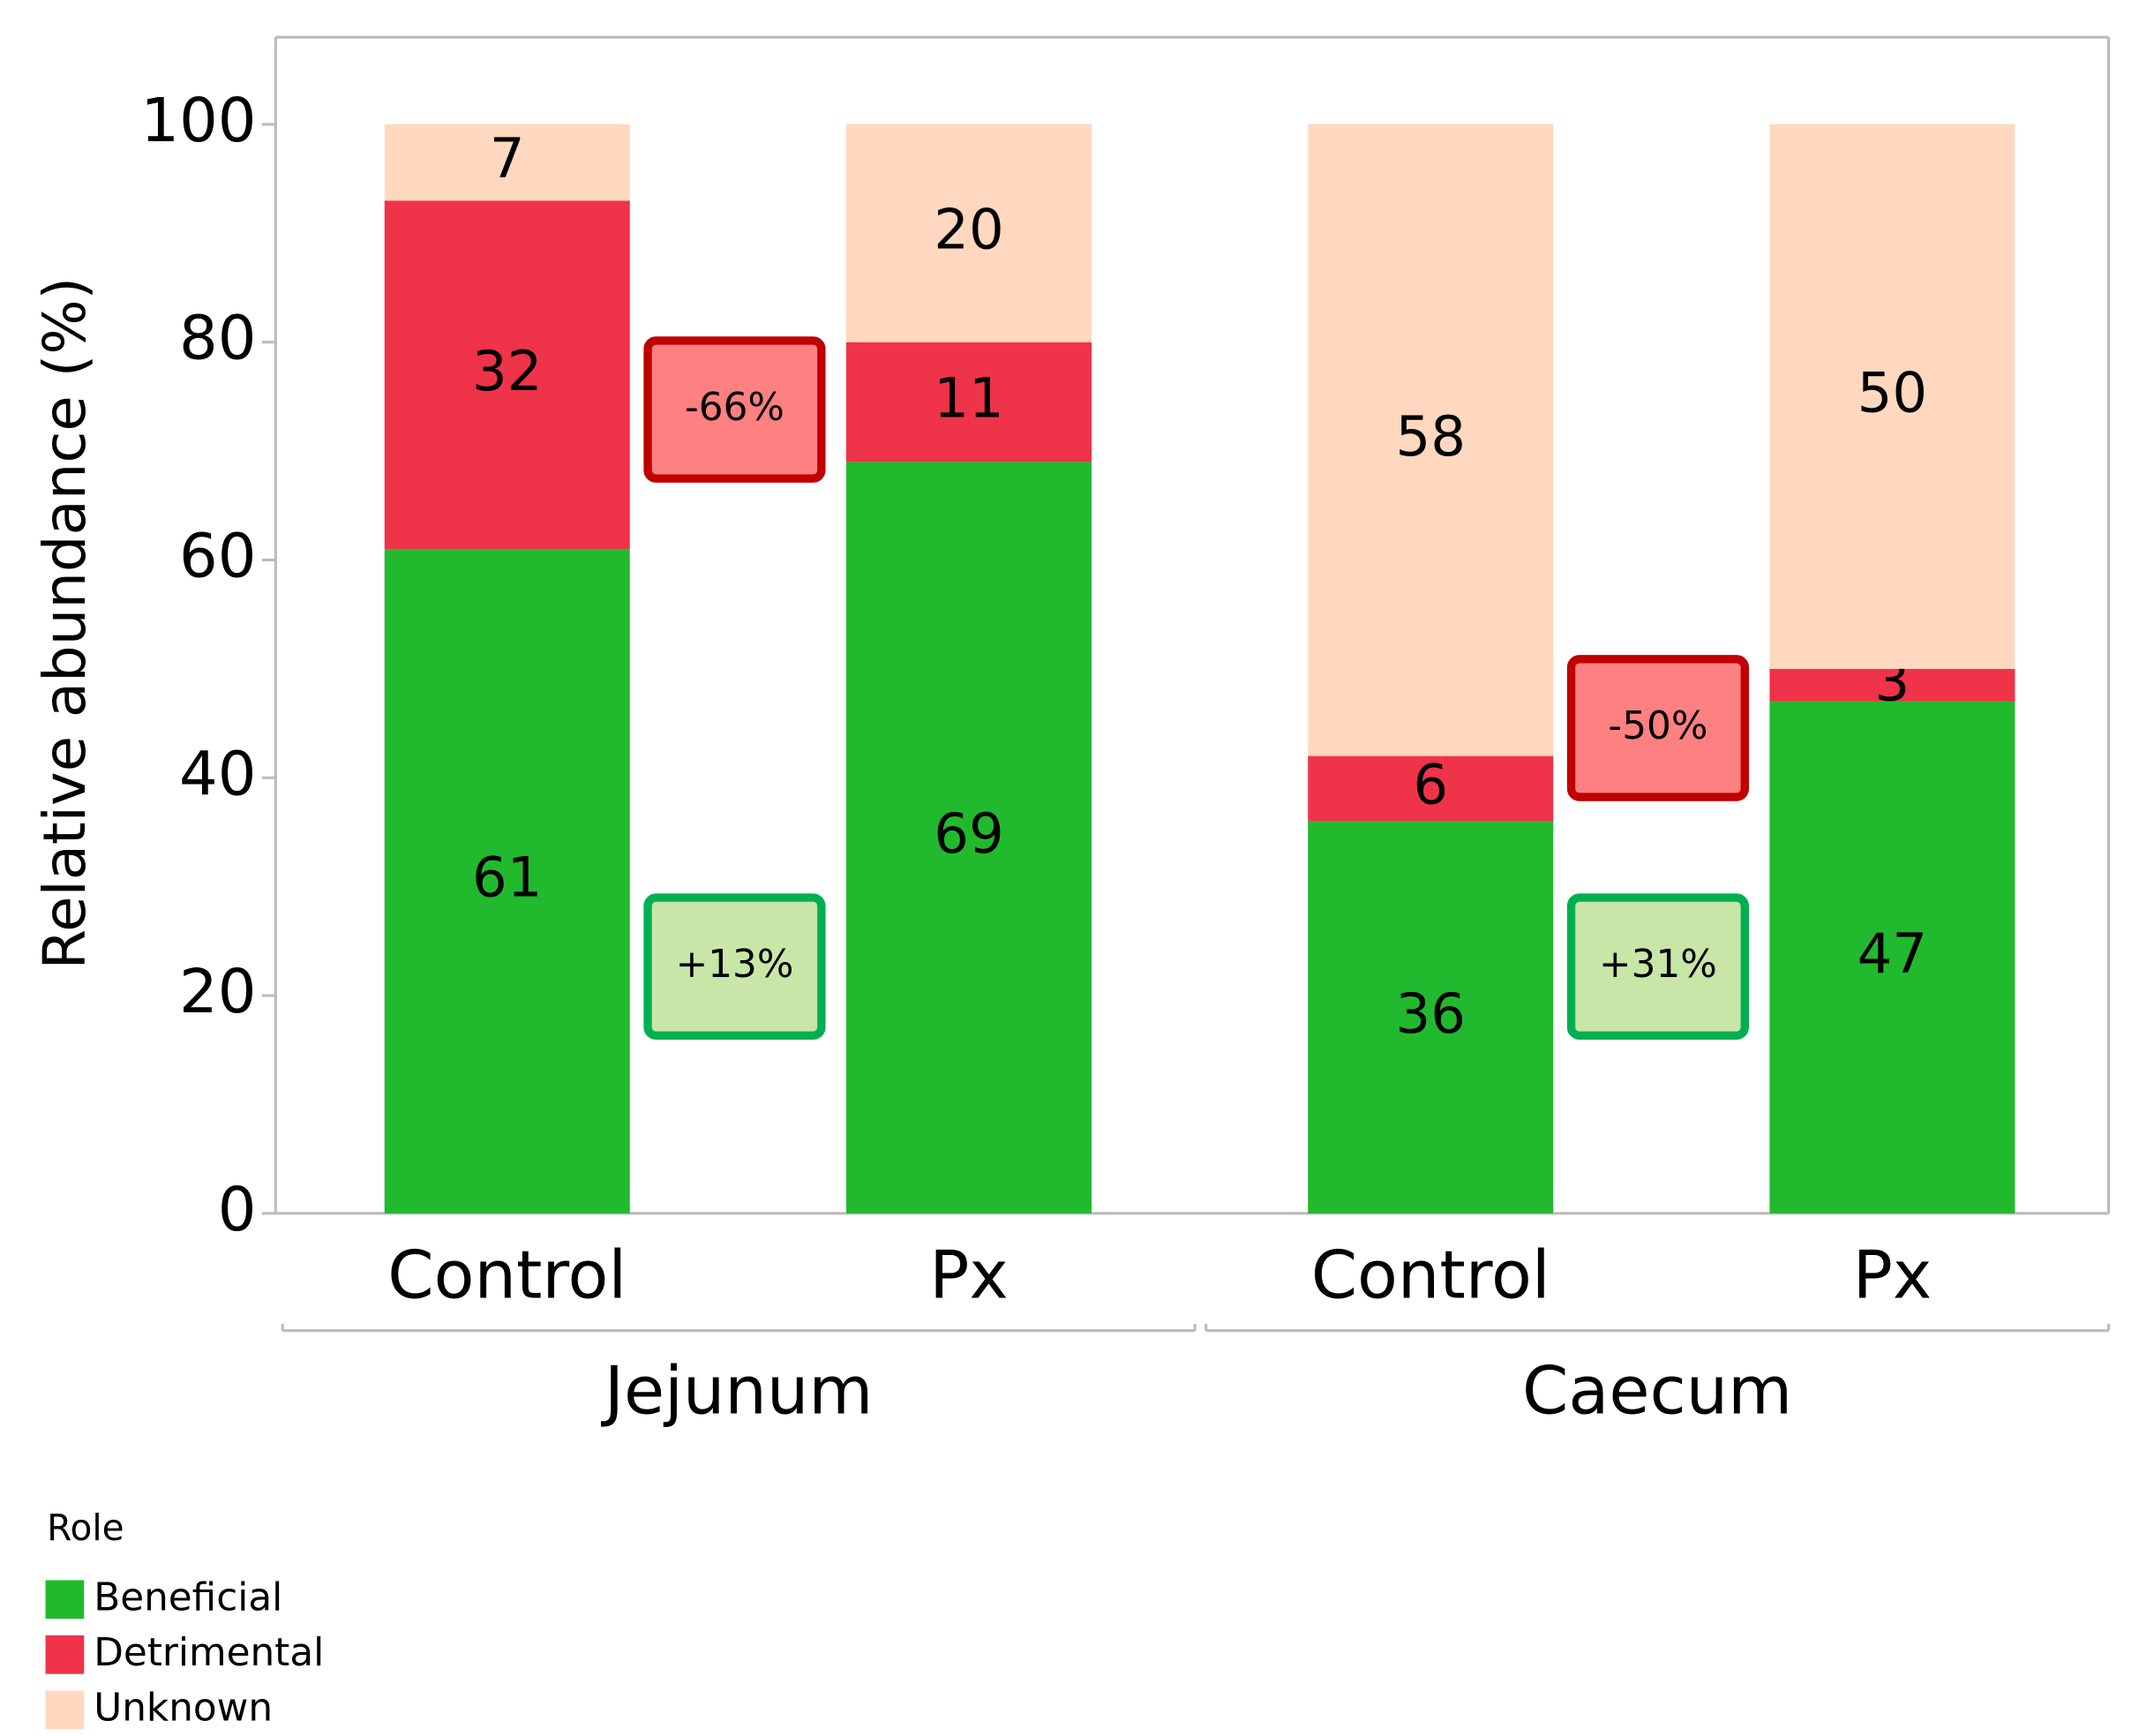  I want to click on group-label: Jejunum, so click(737, 1391).